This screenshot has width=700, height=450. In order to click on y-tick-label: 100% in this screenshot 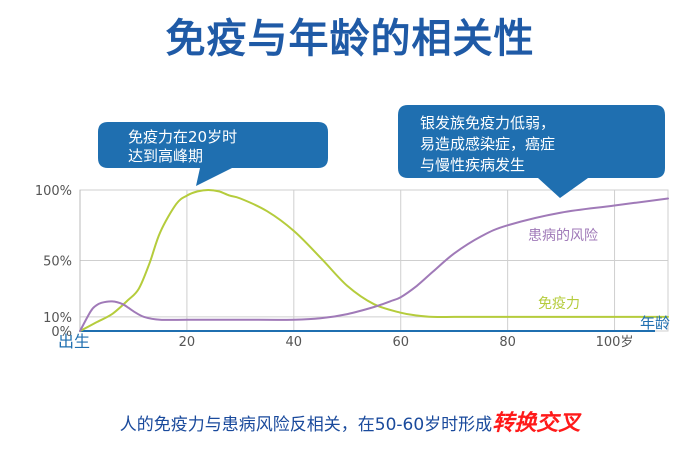, I will do `click(53, 191)`.